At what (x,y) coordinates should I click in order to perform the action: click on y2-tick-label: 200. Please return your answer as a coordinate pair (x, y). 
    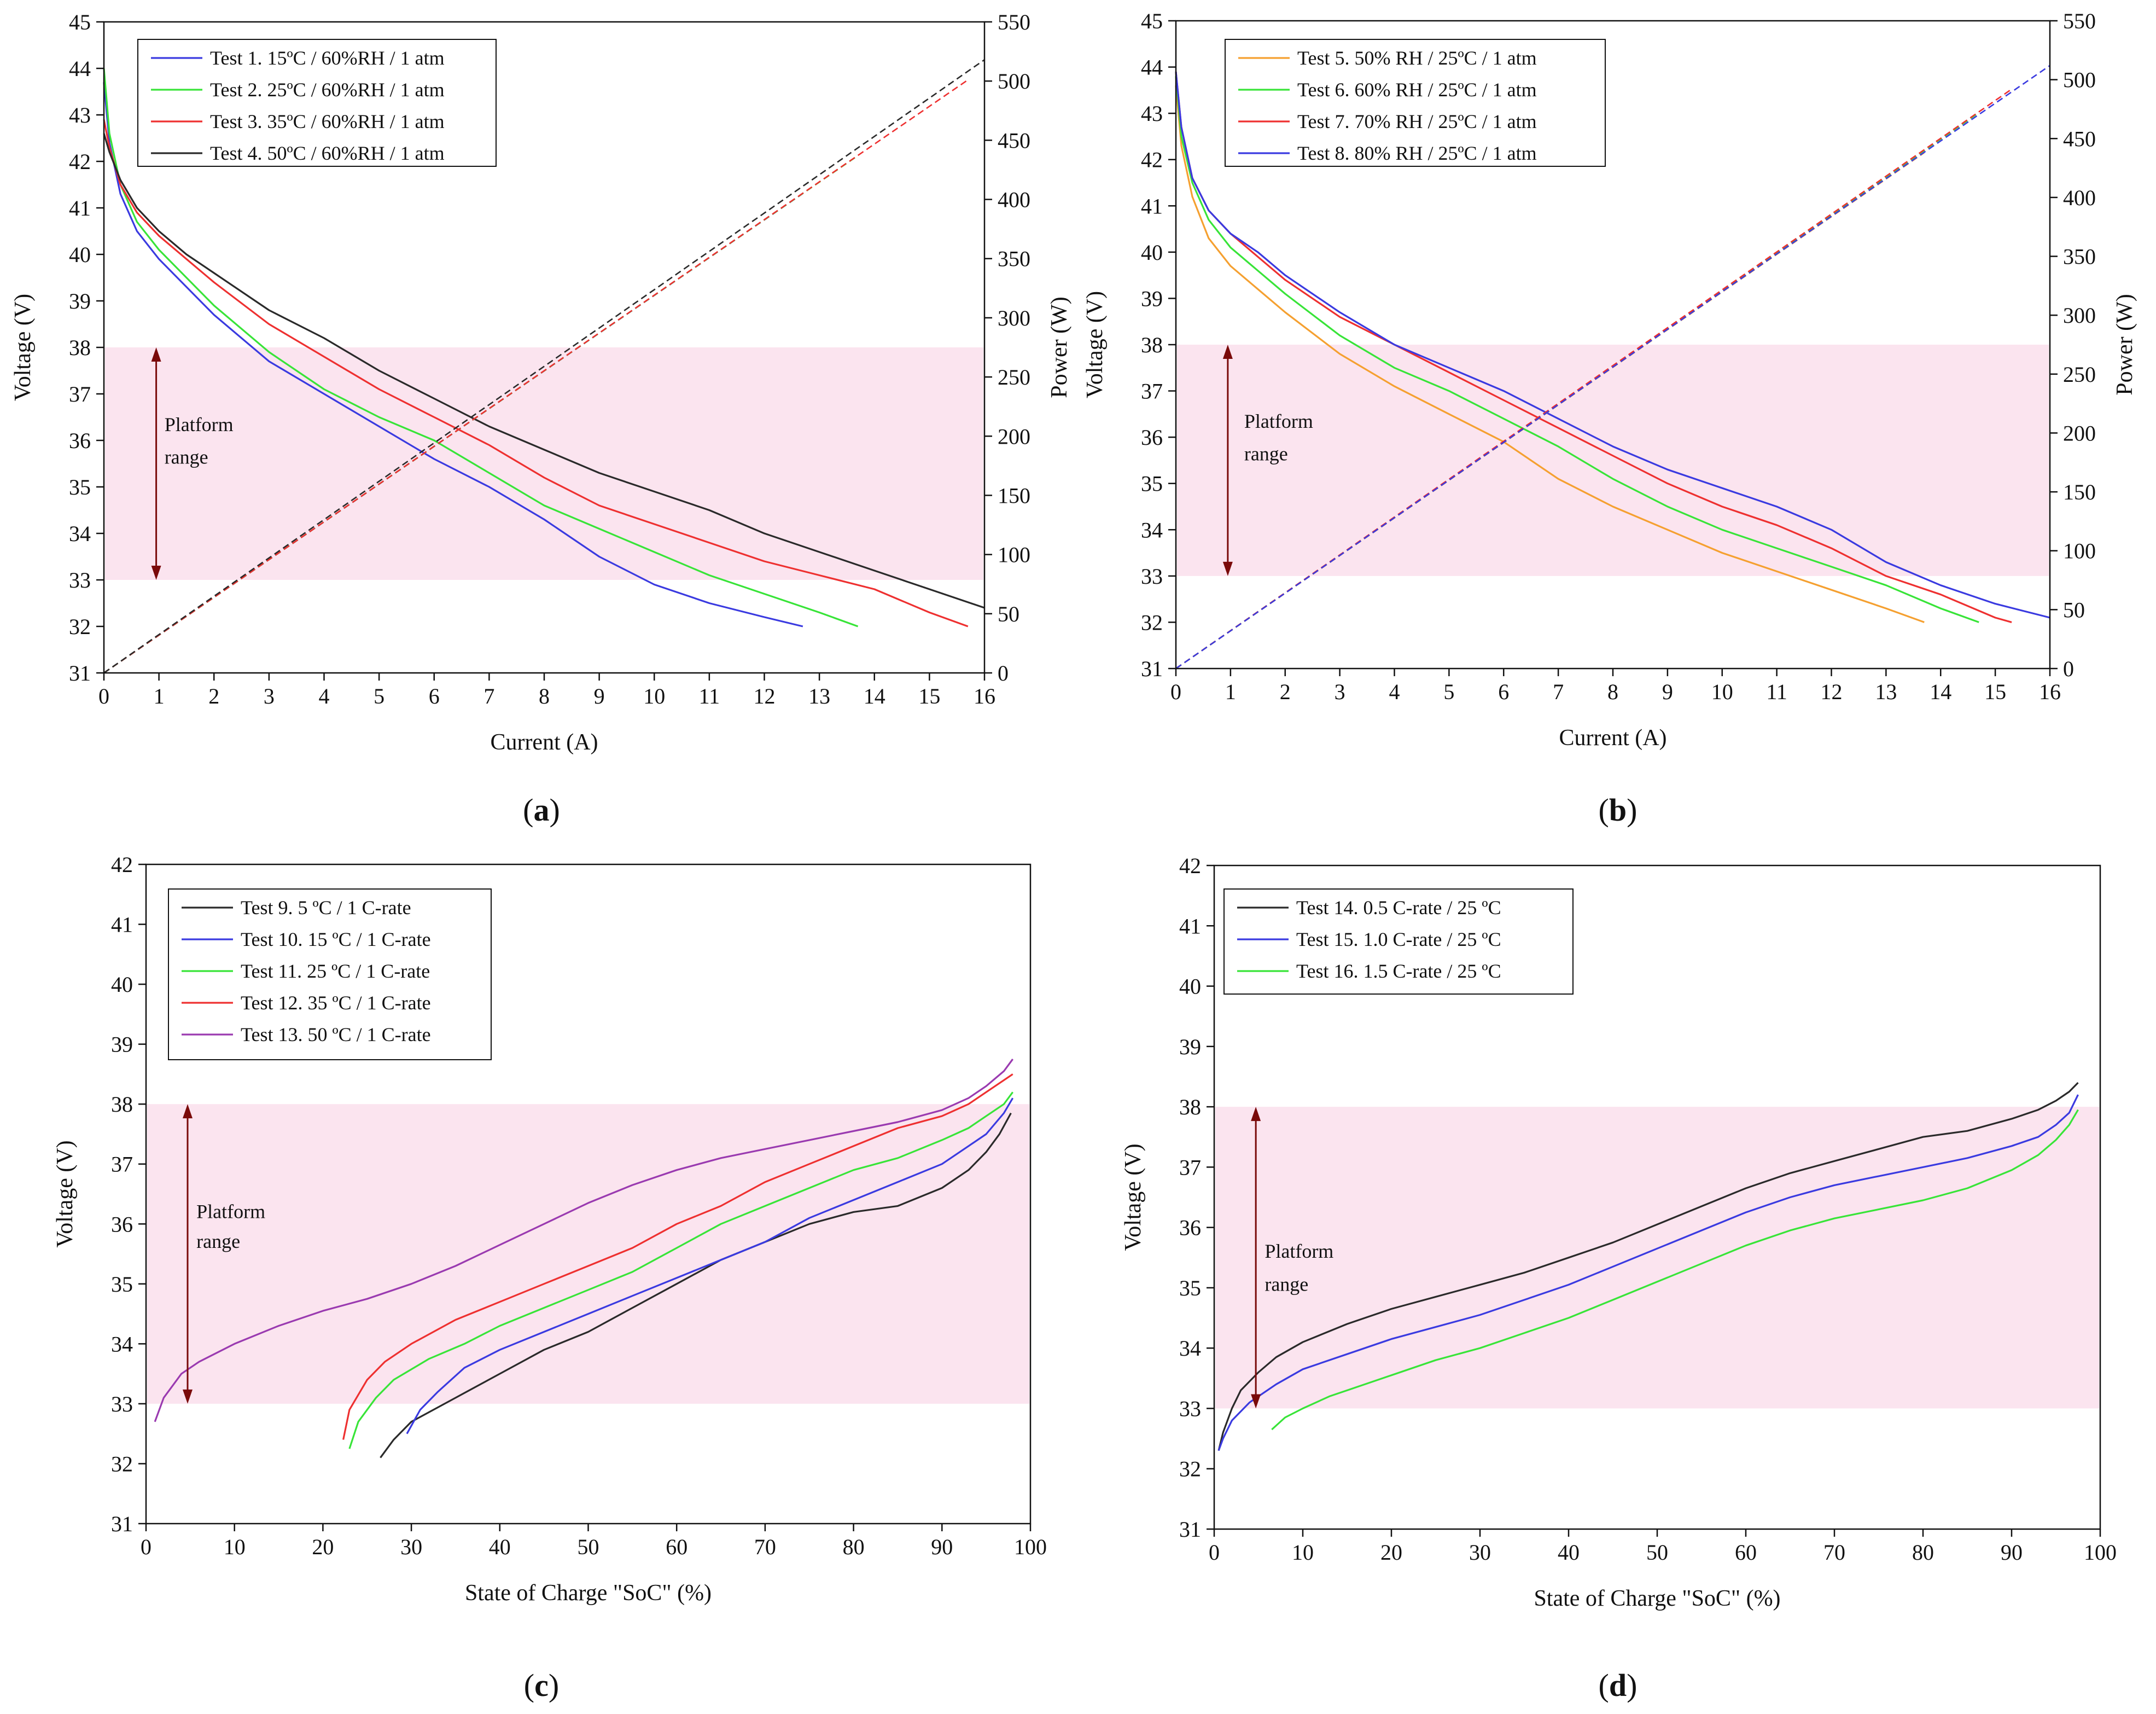
    Looking at the image, I should click on (1014, 437).